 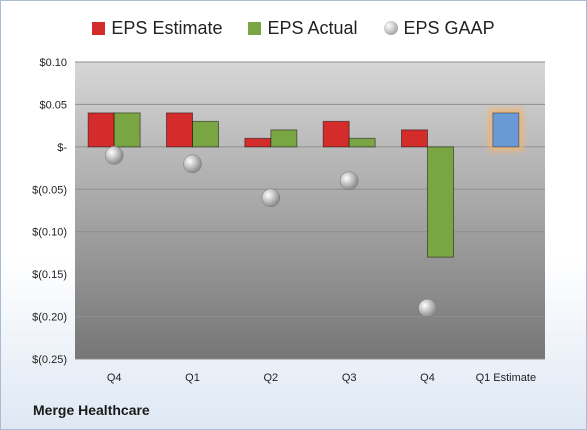 I want to click on legend-item-actual: EPS Actual, so click(x=303, y=28).